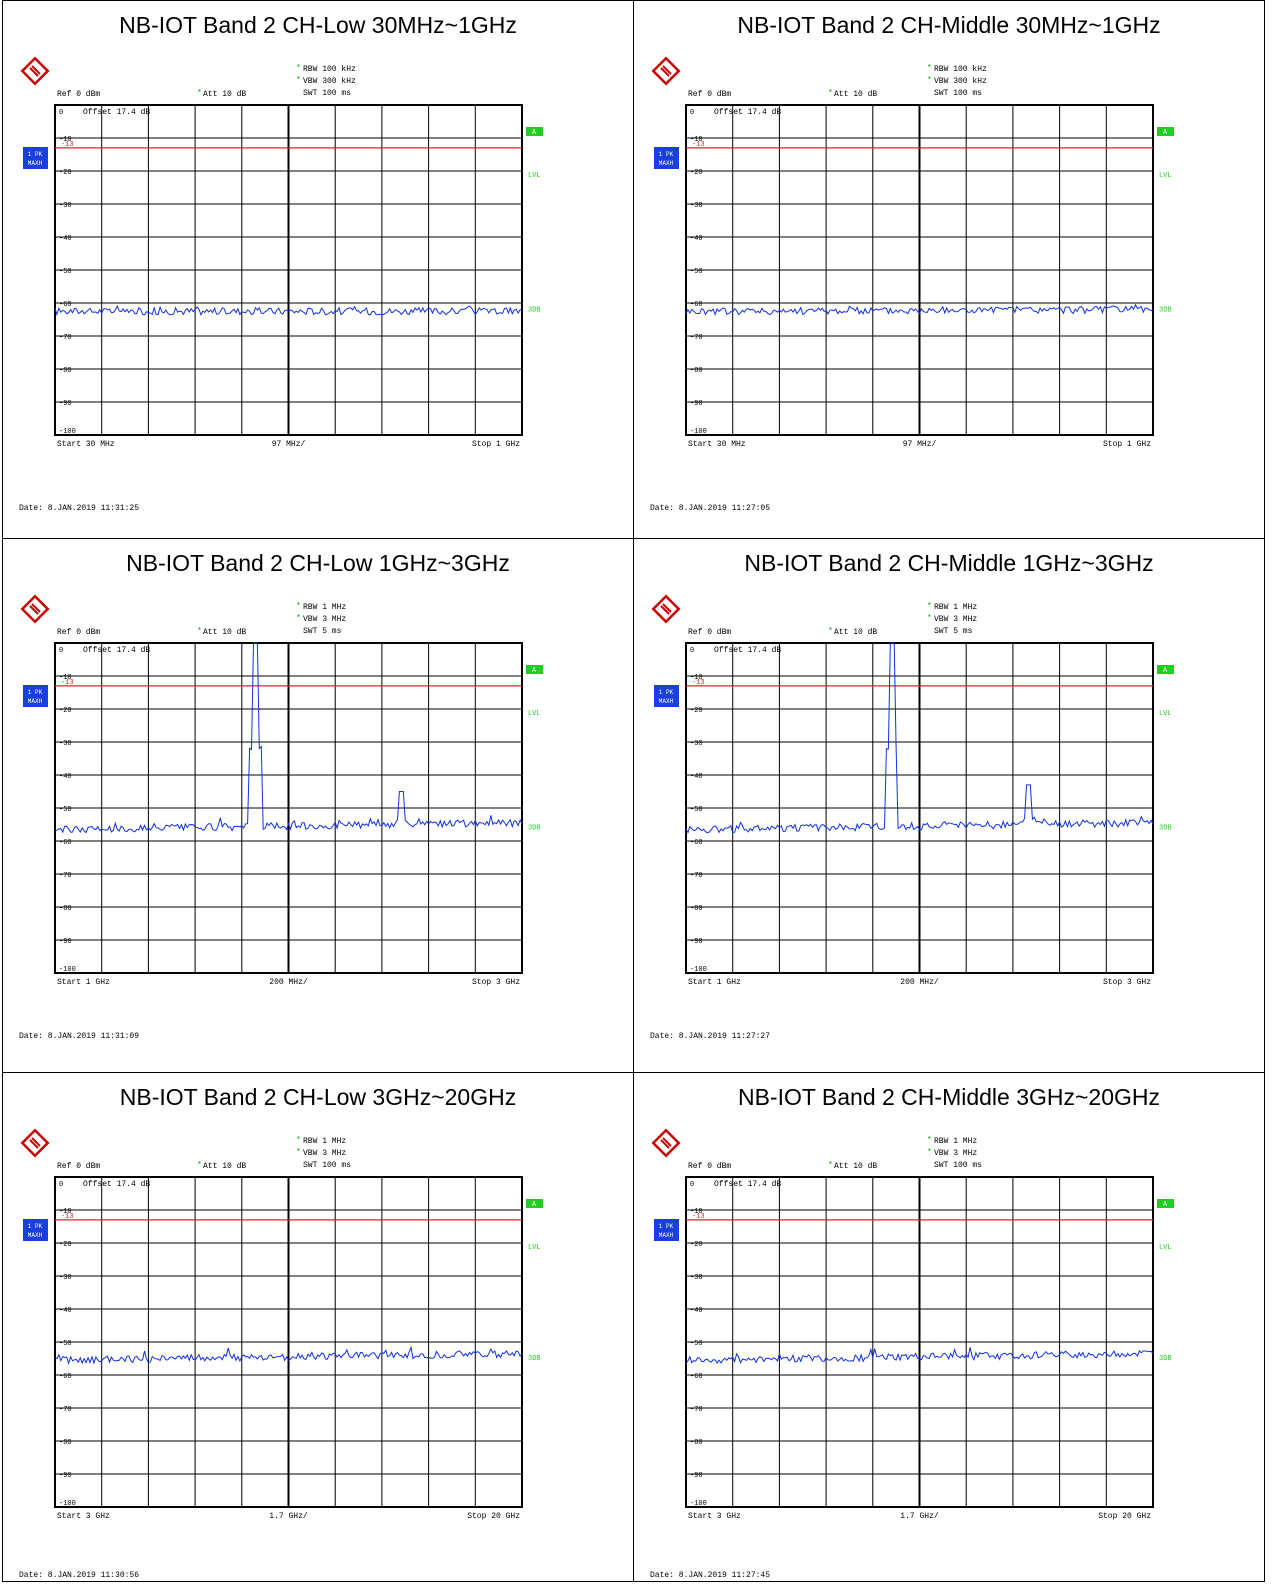 Image resolution: width=1279 pixels, height=1585 pixels. What do you see at coordinates (79, 1575) in the screenshot?
I see `date-label: Date: 8.JAN.2019 11:30:56` at bounding box center [79, 1575].